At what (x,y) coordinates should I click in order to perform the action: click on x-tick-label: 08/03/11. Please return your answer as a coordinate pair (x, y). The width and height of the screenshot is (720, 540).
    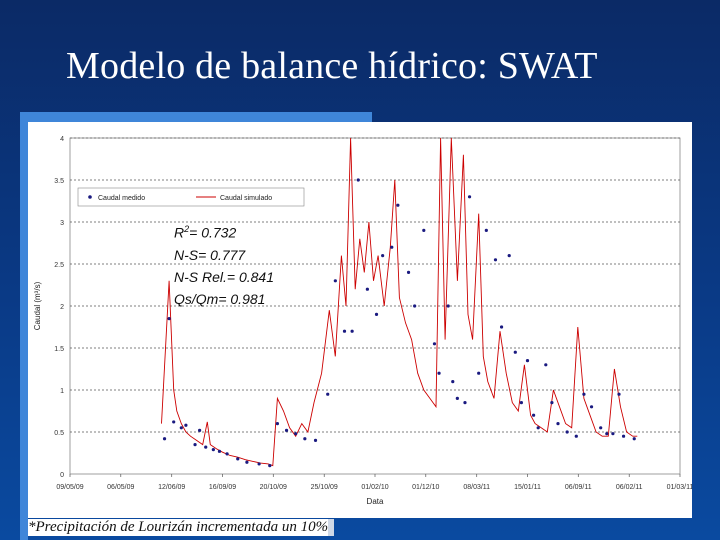
    Looking at the image, I should click on (476, 487).